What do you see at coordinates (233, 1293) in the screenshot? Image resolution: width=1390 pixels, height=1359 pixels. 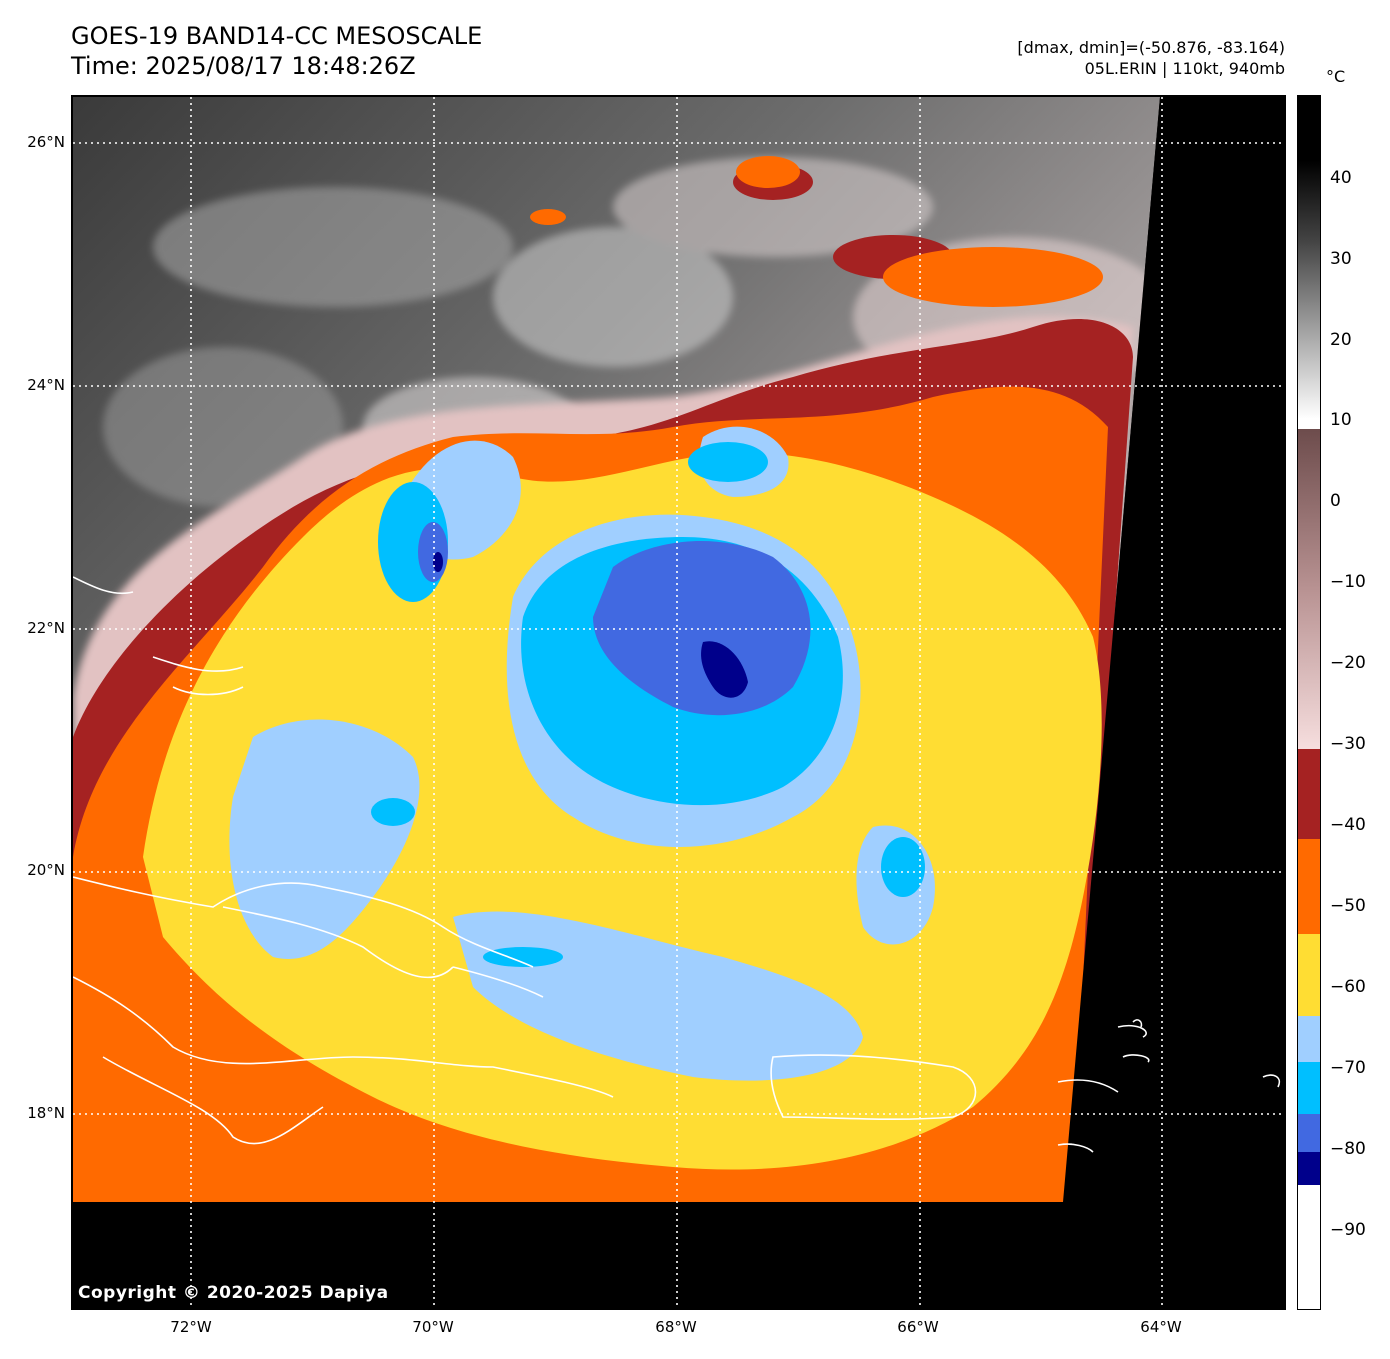 I see `copyright-text: Copyright © 2020-2025 Dapiya` at bounding box center [233, 1293].